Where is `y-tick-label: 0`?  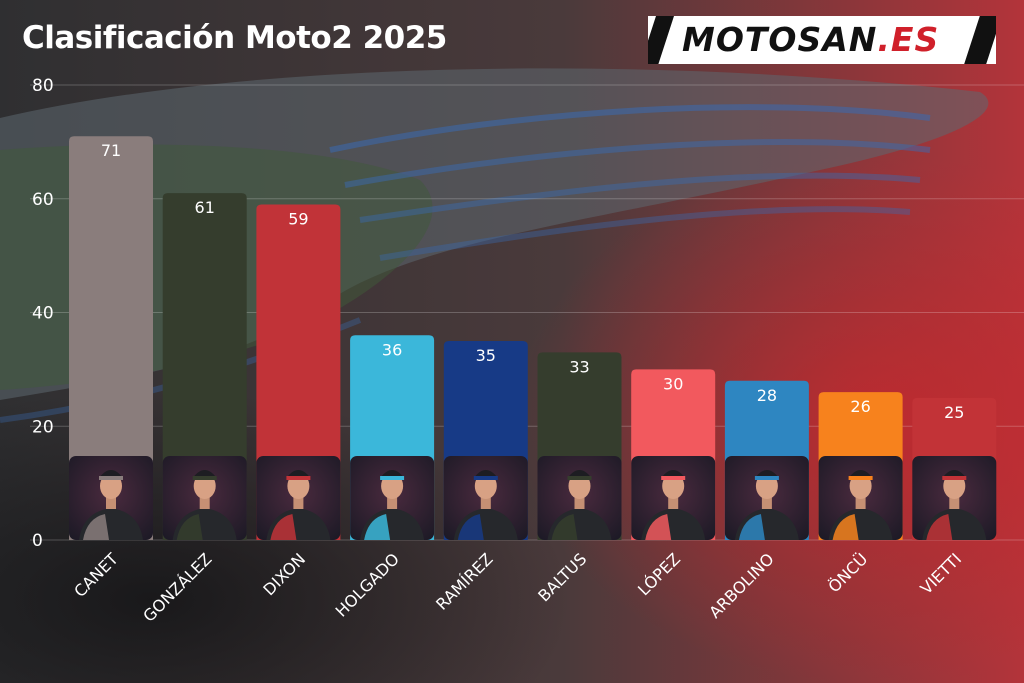 y-tick-label: 0 is located at coordinates (37, 541).